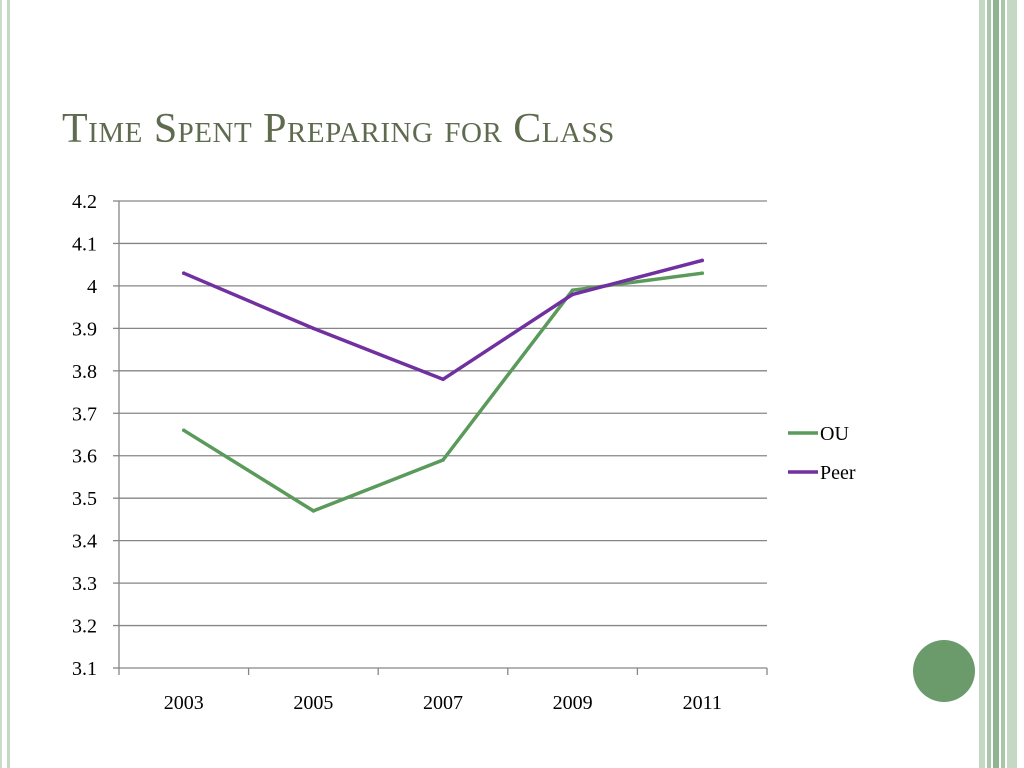 This screenshot has width=1024, height=768. What do you see at coordinates (184, 703) in the screenshot?
I see `x-tick-label: 2003` at bounding box center [184, 703].